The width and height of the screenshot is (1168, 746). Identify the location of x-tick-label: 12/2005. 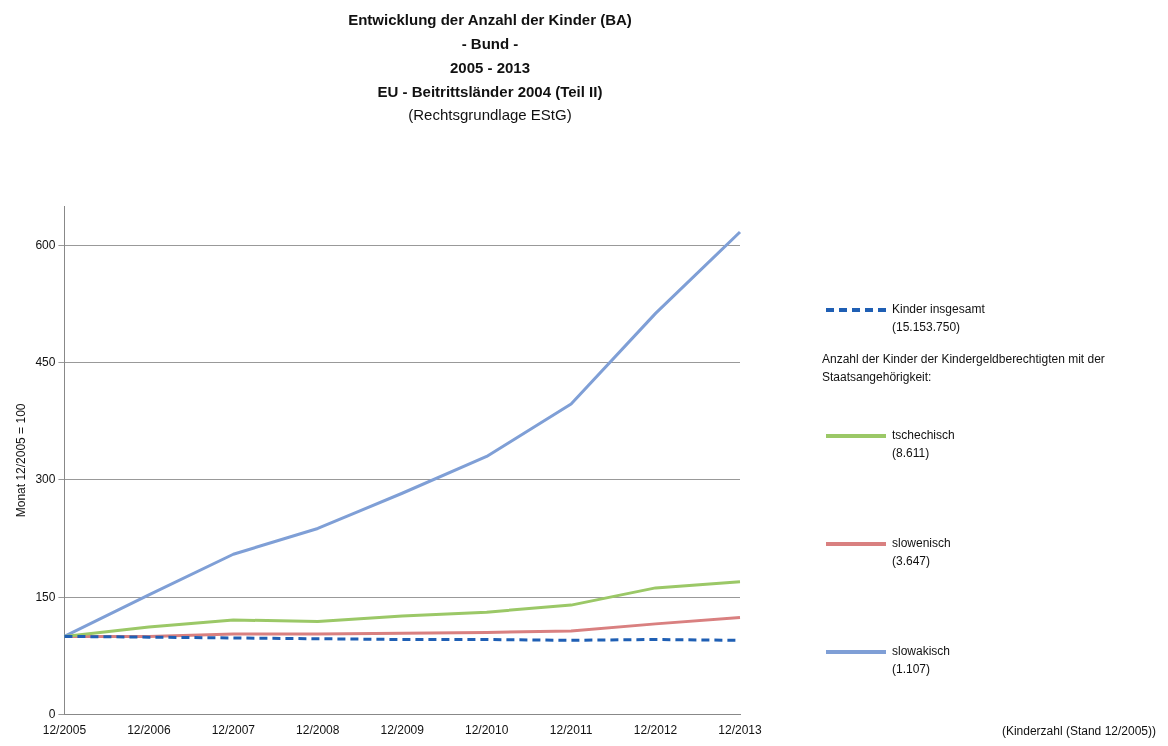
(64, 730).